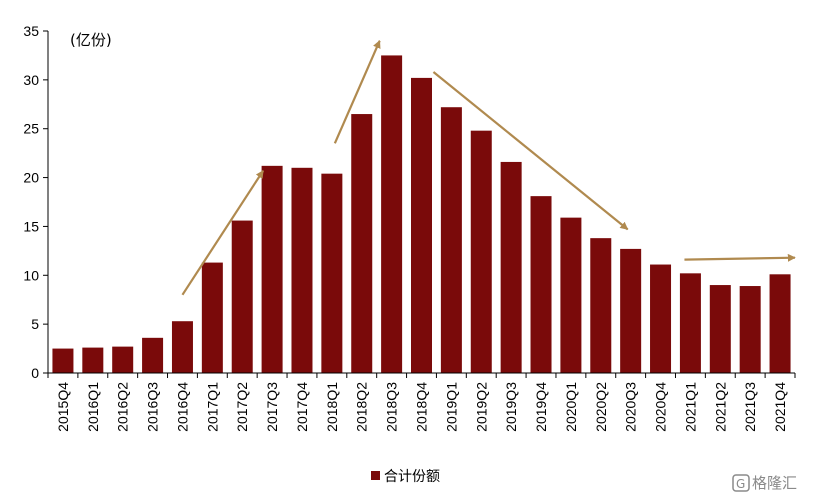 This screenshot has width=817, height=501. Describe the element at coordinates (242, 407) in the screenshot. I see `x-tick-label: 2017Q2` at that location.